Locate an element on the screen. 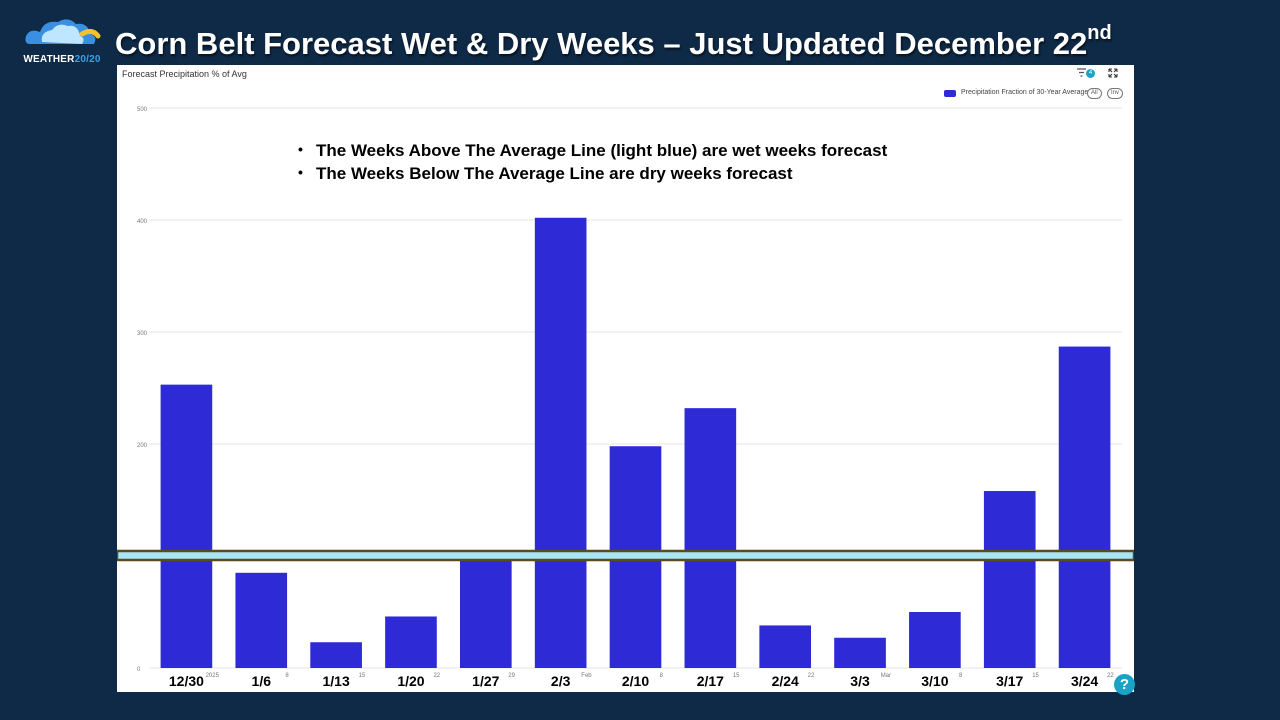 This screenshot has width=1280, height=720. category-label: 1/27 is located at coordinates (485, 681).